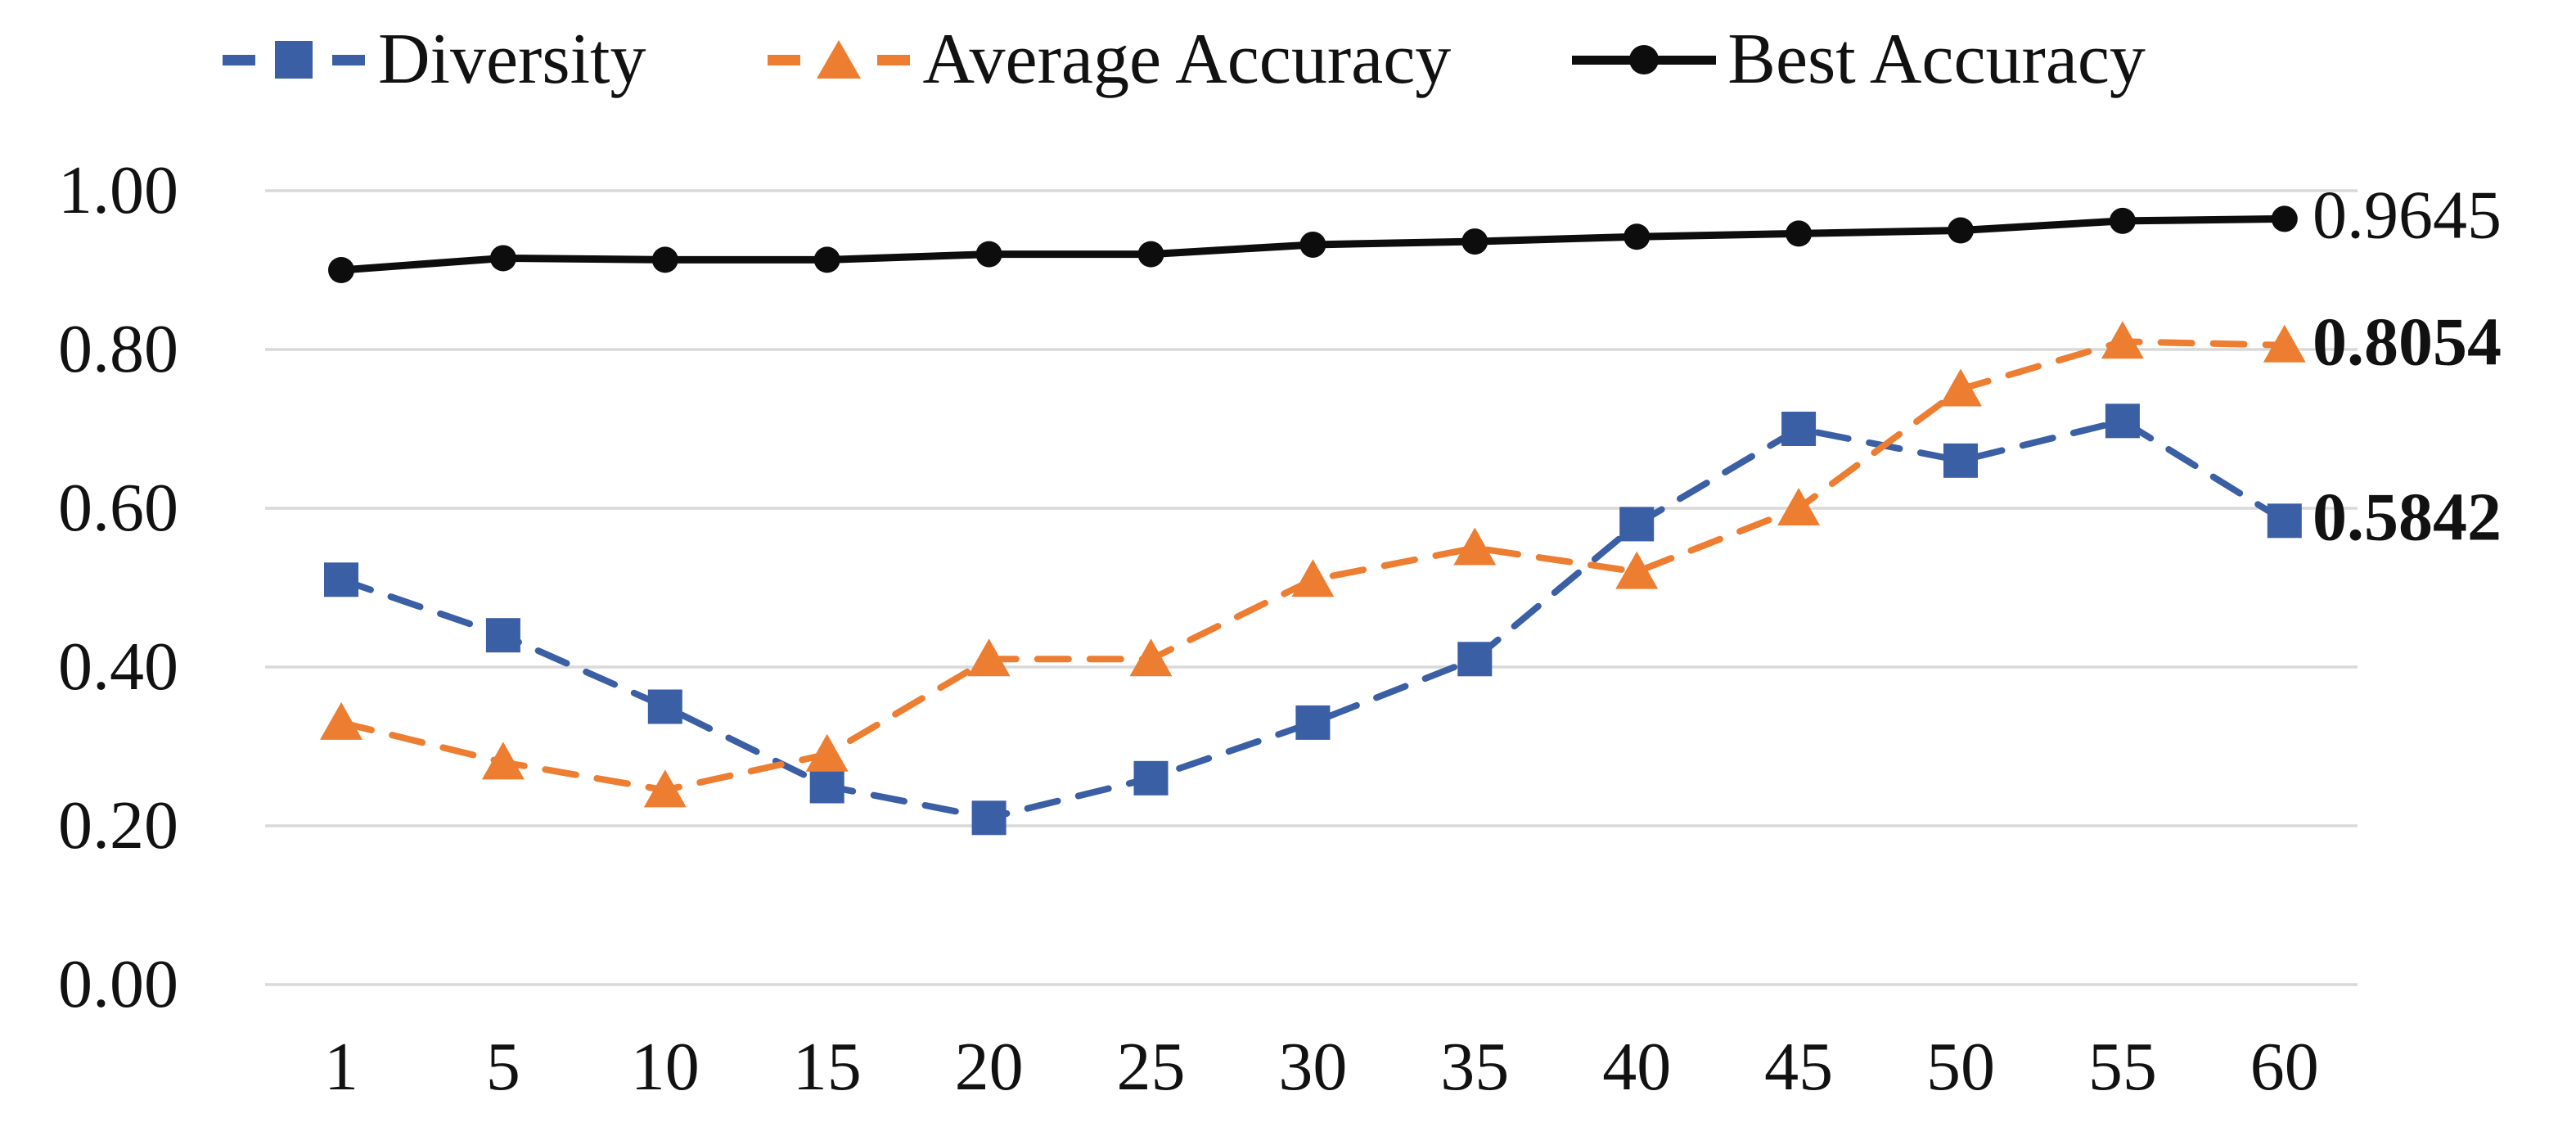  I want to click on x-tick-label: 40, so click(1637, 1067).